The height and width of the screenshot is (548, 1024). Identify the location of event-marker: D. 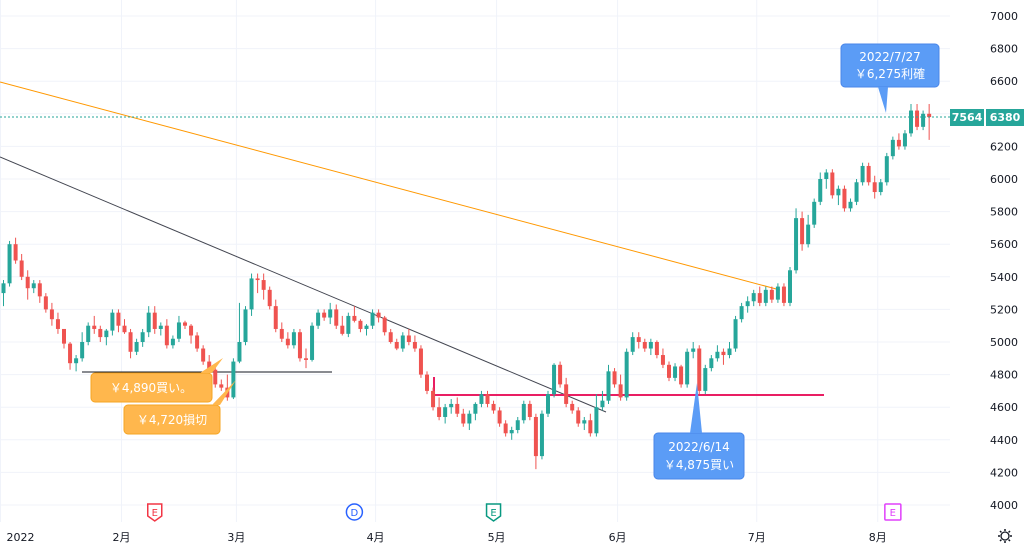
(354, 512).